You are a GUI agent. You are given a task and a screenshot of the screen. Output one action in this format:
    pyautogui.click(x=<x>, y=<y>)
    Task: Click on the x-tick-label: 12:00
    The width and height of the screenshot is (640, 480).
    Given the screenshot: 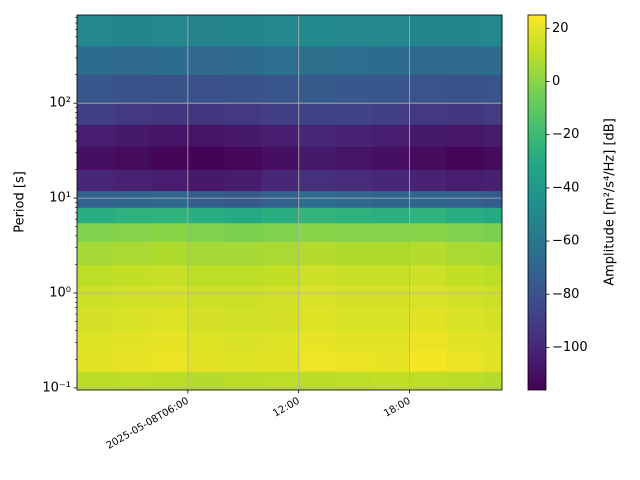 What is the action you would take?
    pyautogui.click(x=286, y=408)
    